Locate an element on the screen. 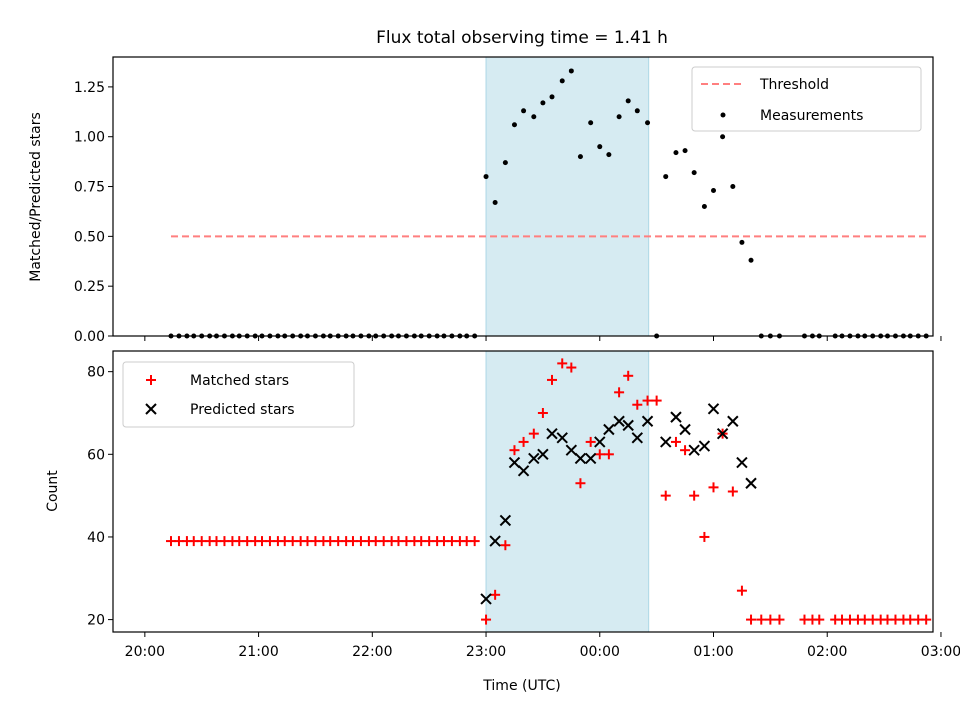 This screenshot has height=720, width=960. top-observing-span is located at coordinates (567, 196).